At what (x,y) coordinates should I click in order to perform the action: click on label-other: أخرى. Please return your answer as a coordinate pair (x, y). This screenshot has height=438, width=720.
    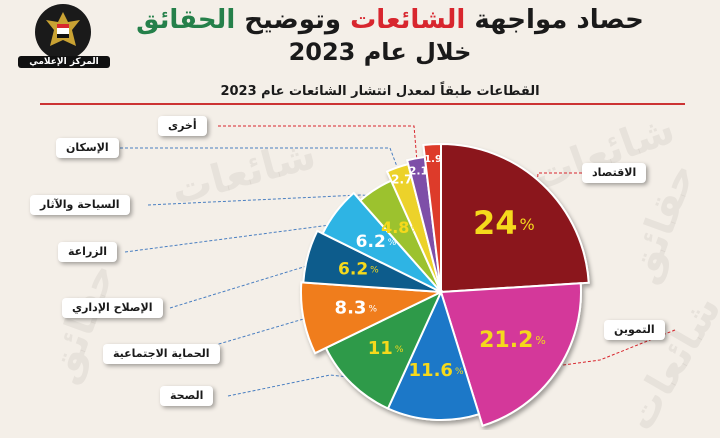
    Looking at the image, I should click on (182, 126).